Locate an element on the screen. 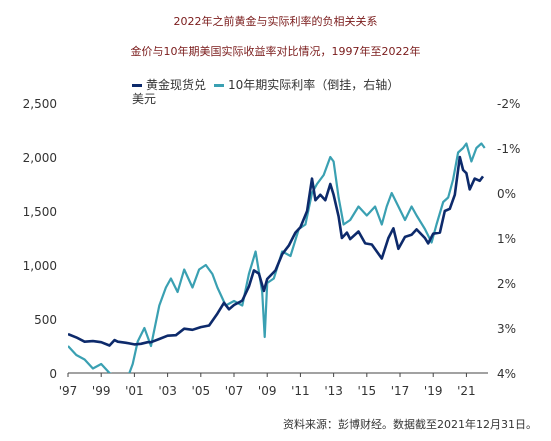 This screenshot has width=551, height=441. legend-gold: 黄金现货兑美元 is located at coordinates (169, 92).